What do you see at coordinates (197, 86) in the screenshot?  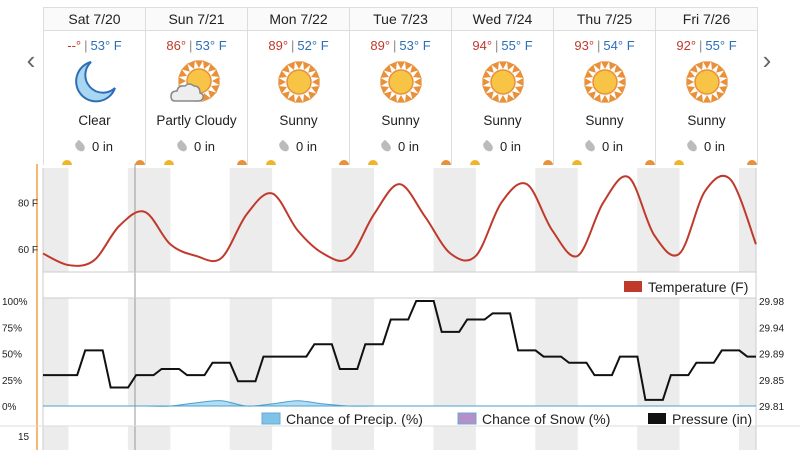 I see `day-card: Sun 7/21 86° | 53° F Partly Cloudy 0 in` at bounding box center [197, 86].